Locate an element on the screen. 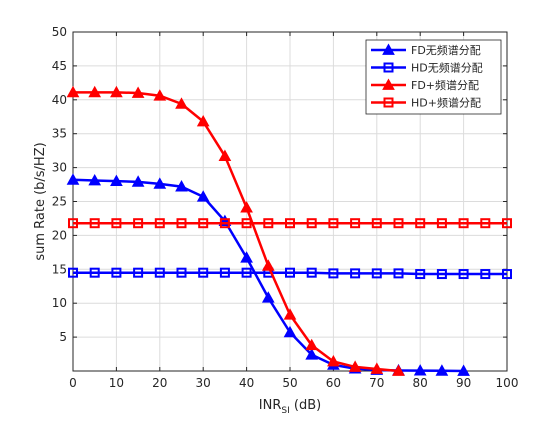 The height and width of the screenshot is (424, 560). y-tick-label: 20 is located at coordinates (59, 235).